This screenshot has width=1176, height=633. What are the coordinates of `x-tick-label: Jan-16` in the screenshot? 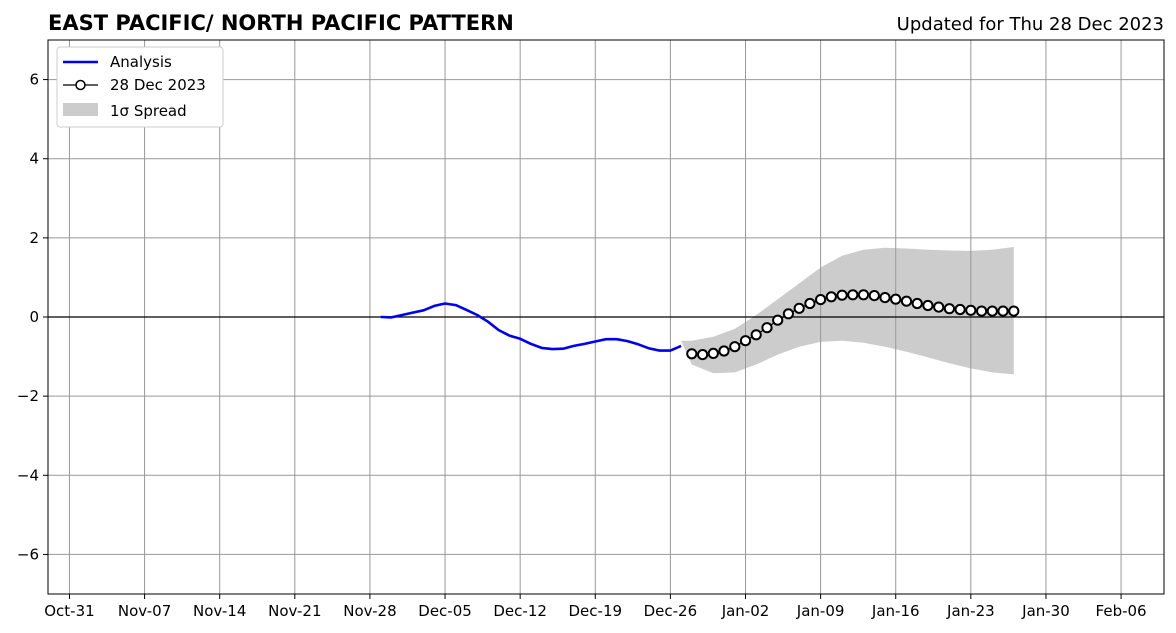 It's located at (895, 611).